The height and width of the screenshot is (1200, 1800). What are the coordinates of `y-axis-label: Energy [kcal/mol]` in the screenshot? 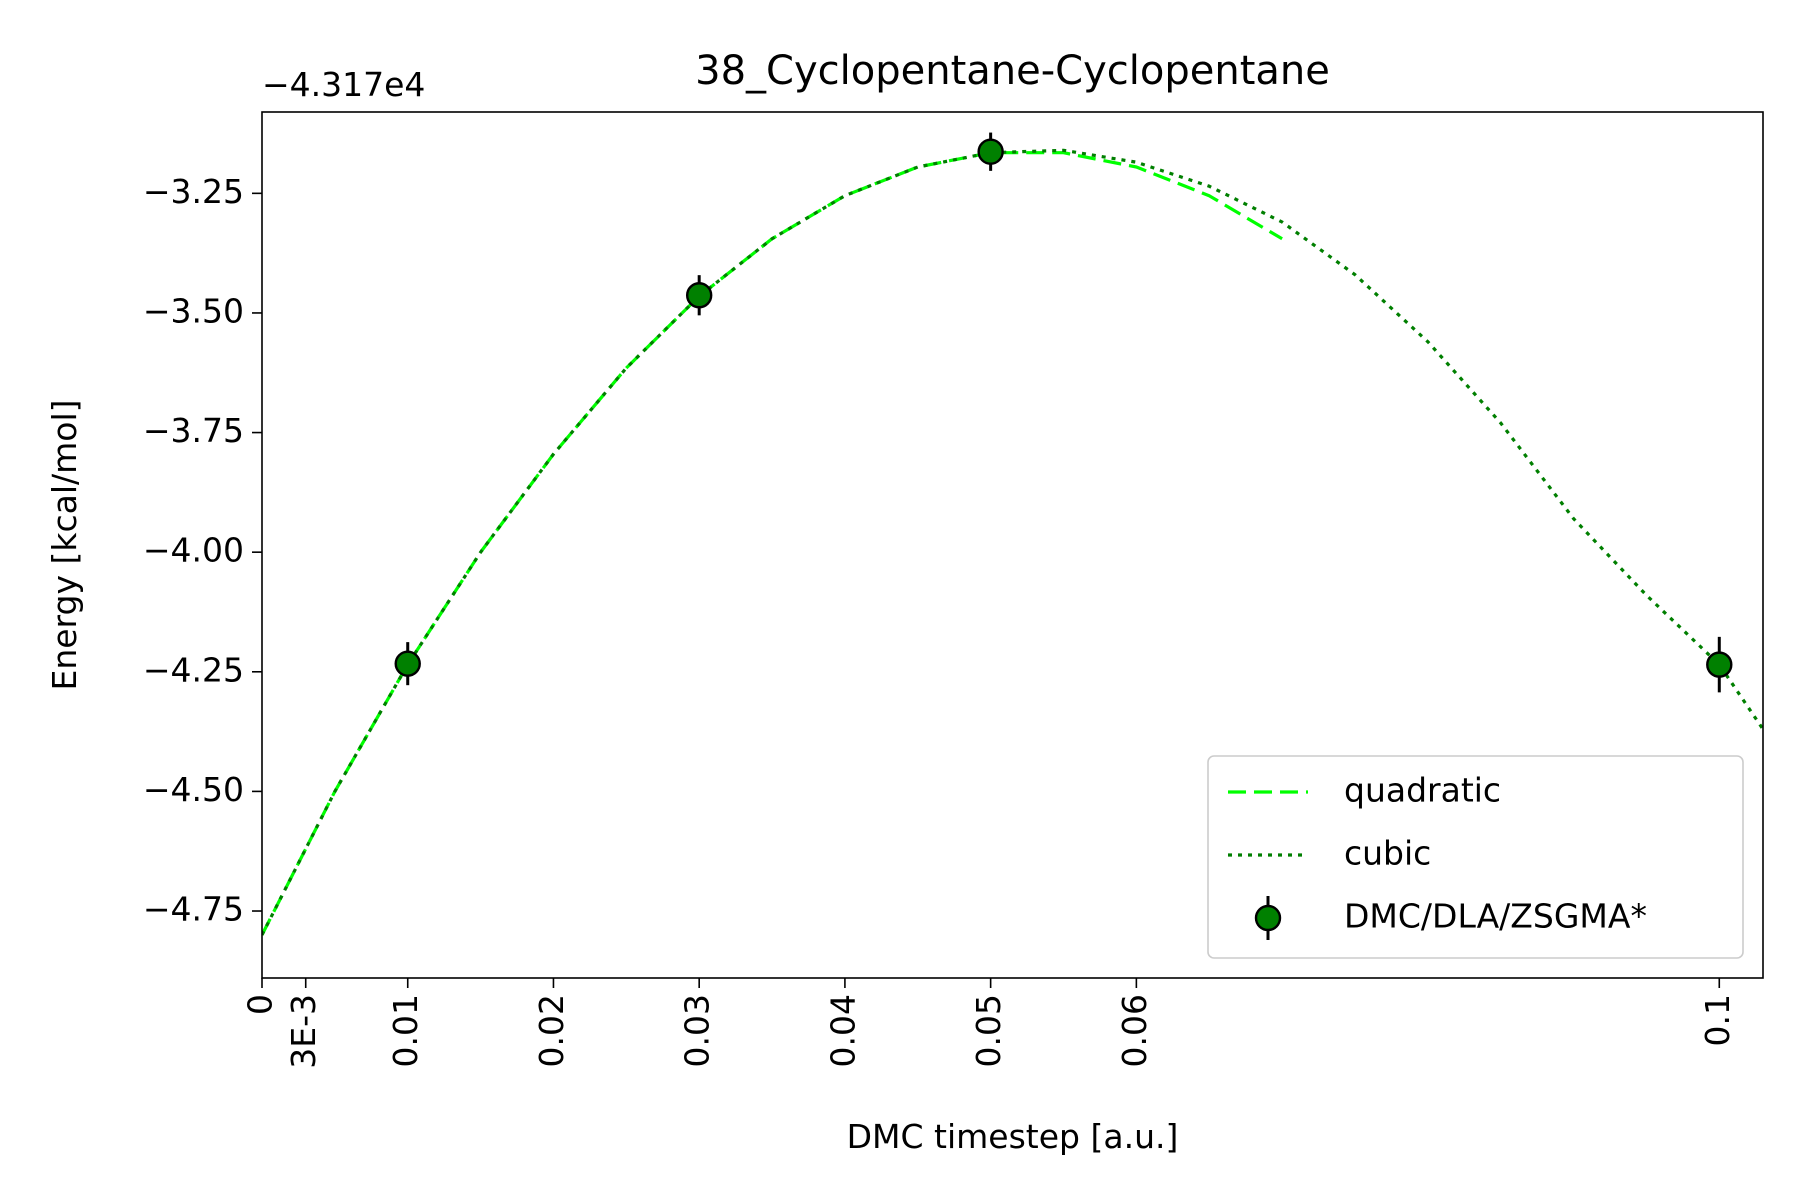 It's located at (64, 544).